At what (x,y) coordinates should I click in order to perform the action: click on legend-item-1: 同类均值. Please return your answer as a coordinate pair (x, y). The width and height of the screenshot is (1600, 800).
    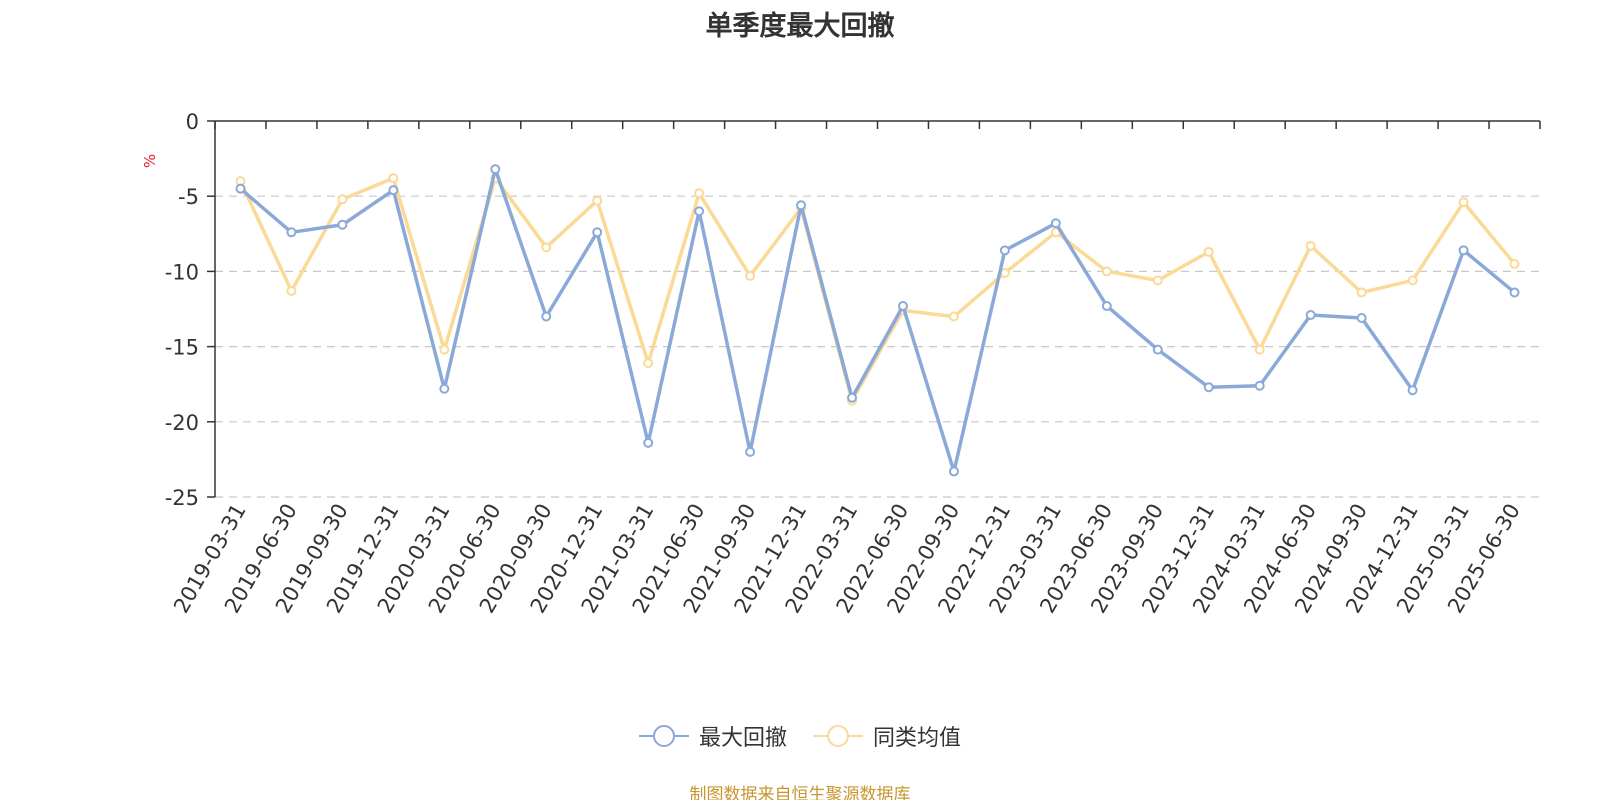
    Looking at the image, I should click on (887, 736).